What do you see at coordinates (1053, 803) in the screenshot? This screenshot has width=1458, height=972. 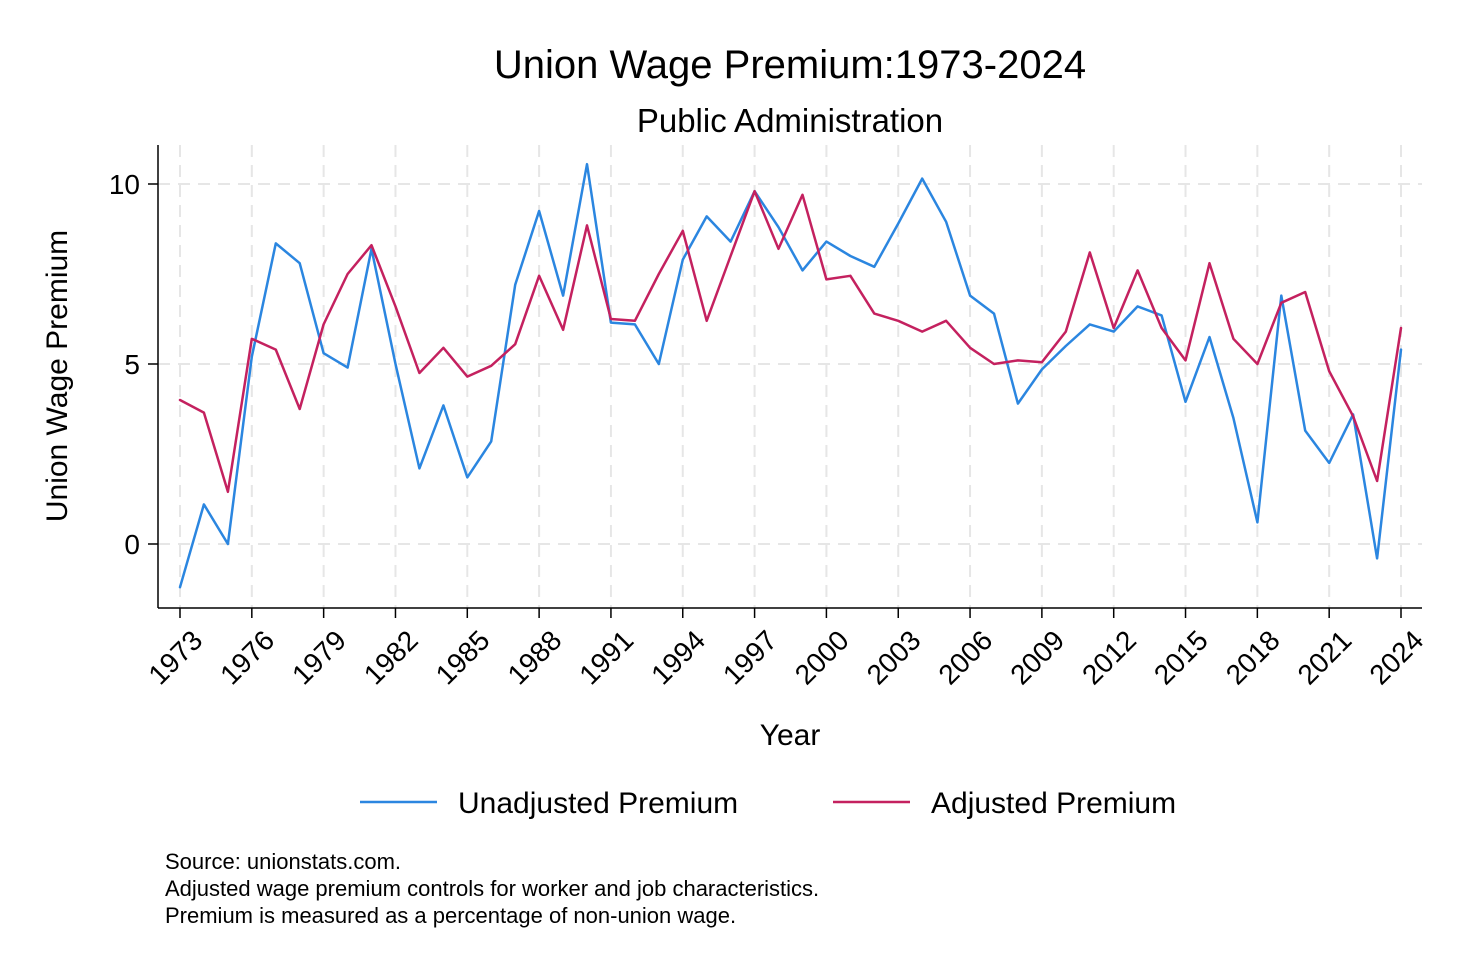 I see `legend-label-adjusted: Adjusted Premium` at bounding box center [1053, 803].